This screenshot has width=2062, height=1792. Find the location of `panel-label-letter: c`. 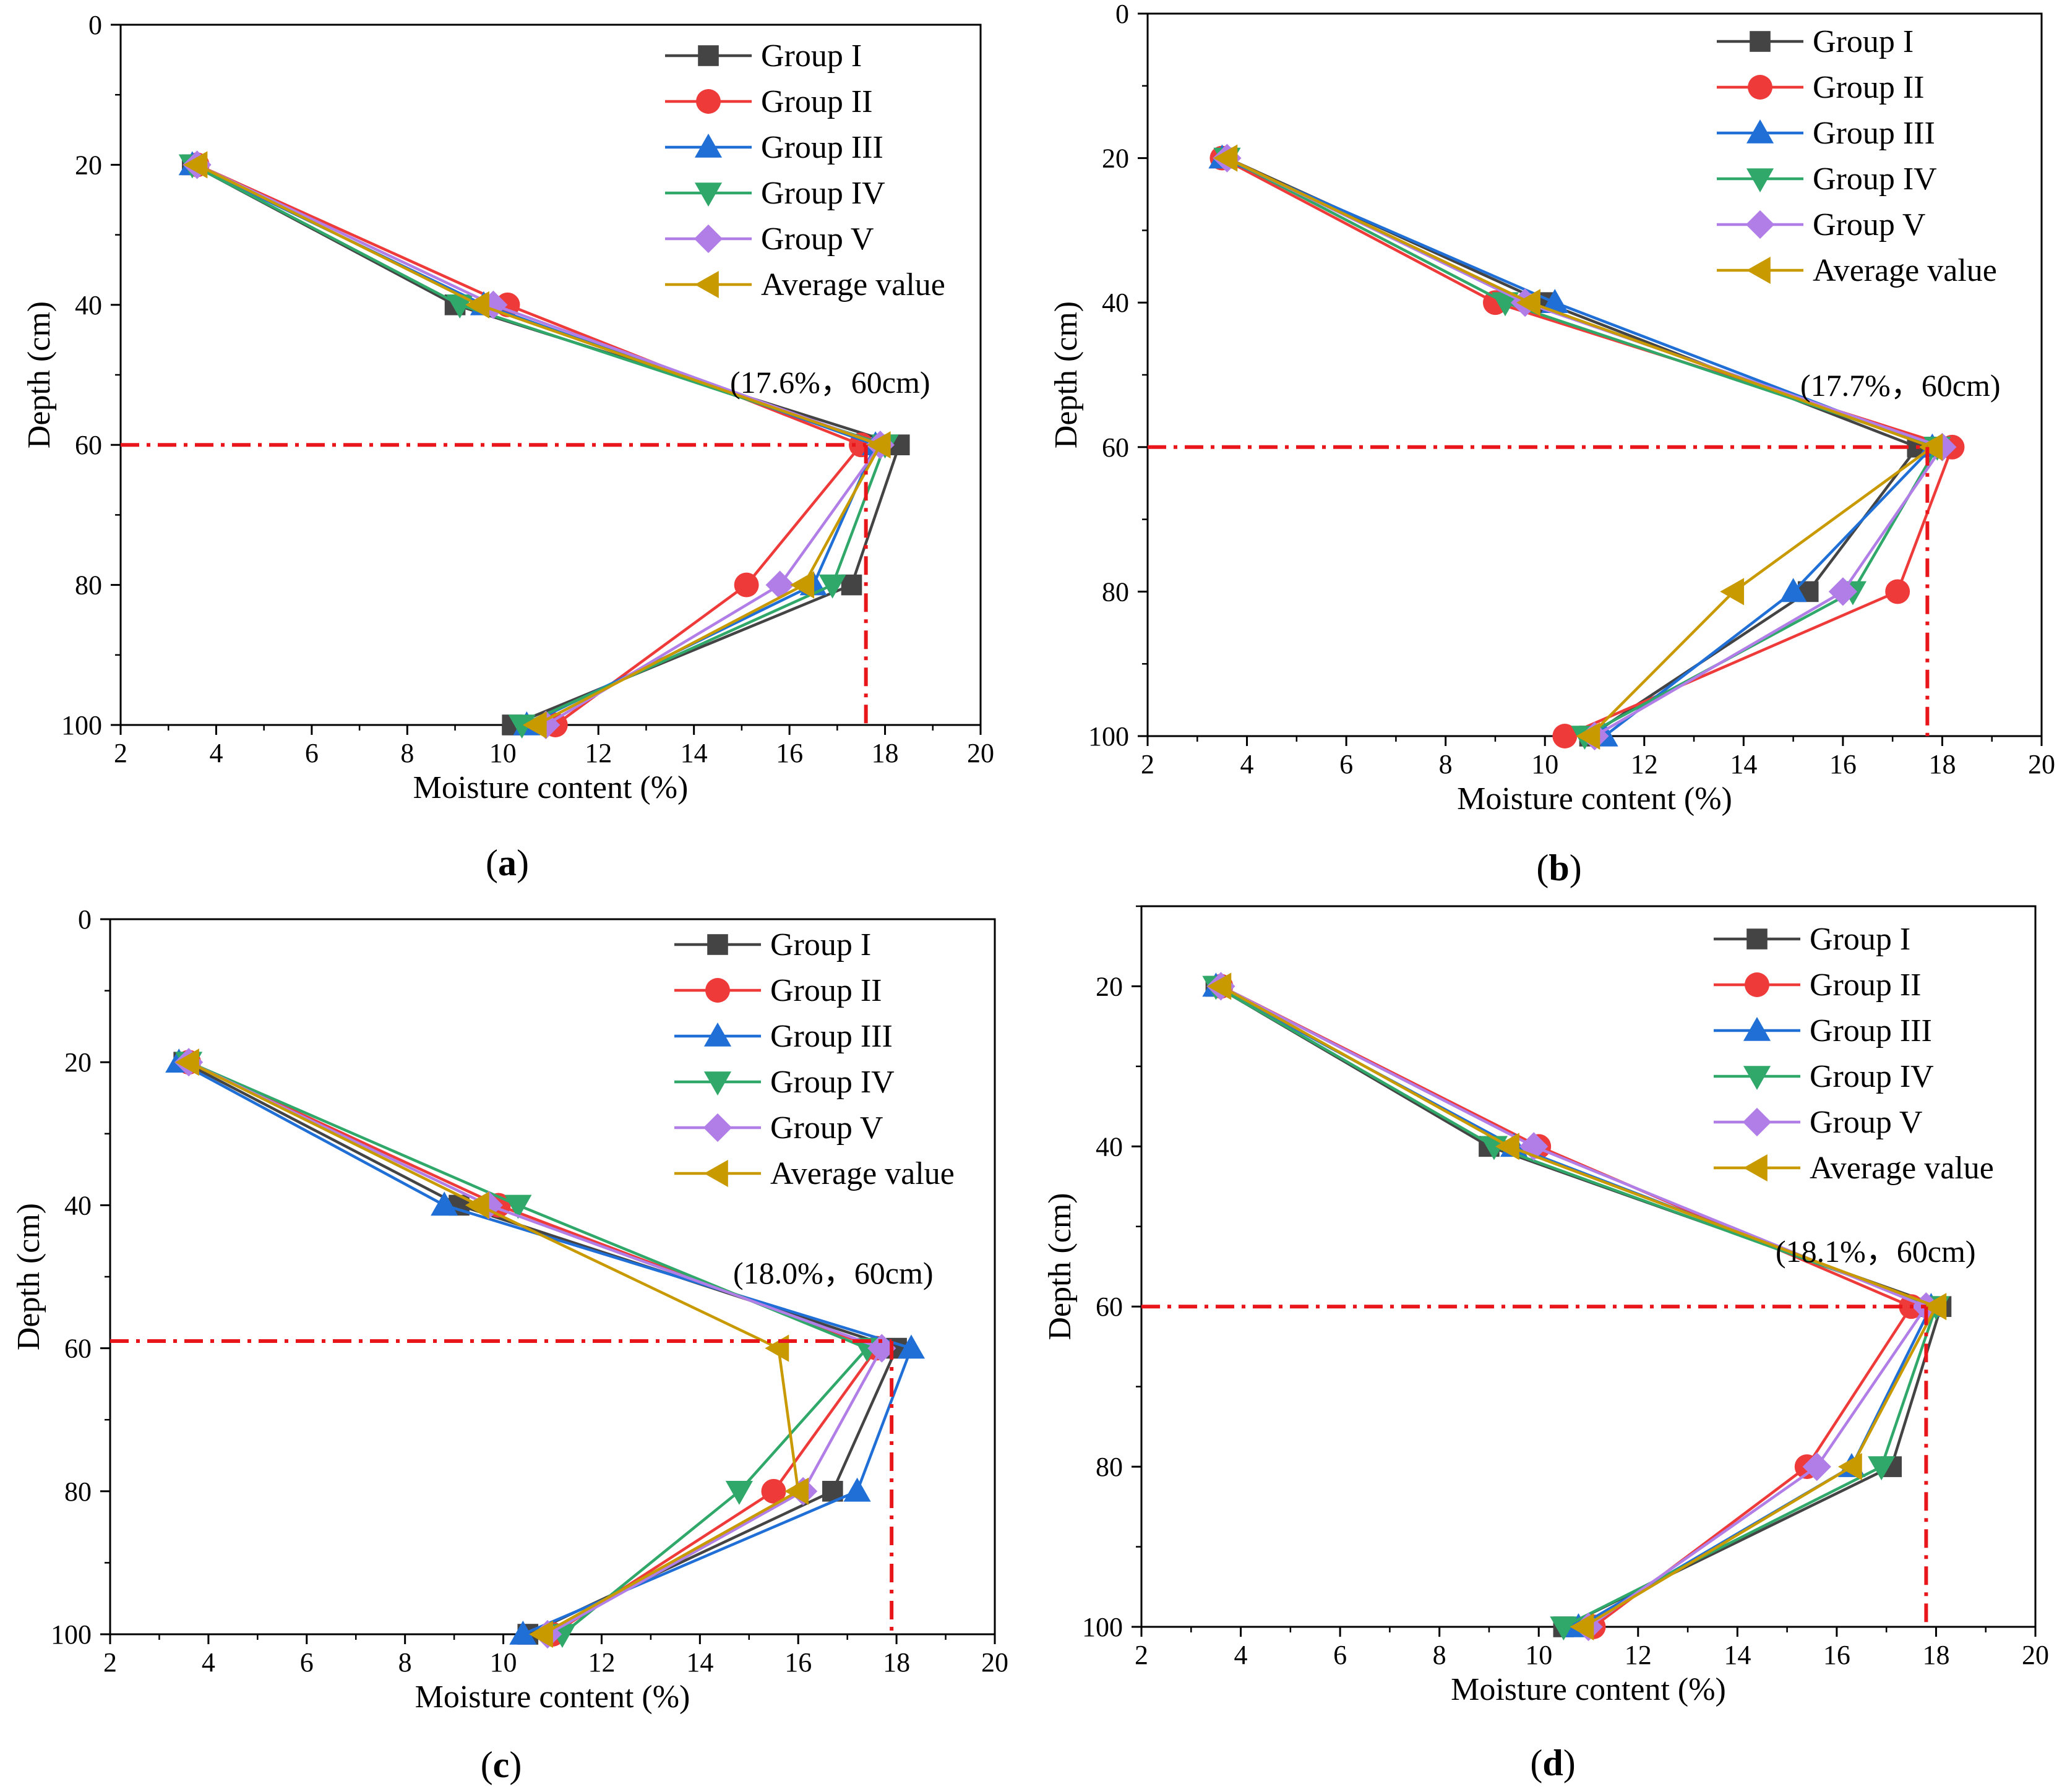

panel-label-letter: c is located at coordinates (501, 1764).